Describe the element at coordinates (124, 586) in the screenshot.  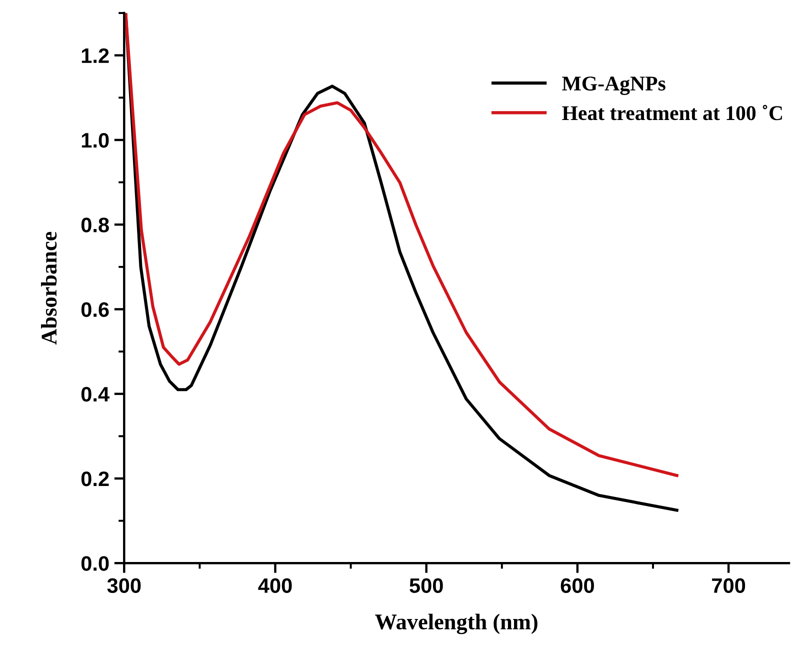
I see `x-tick-label: 300` at that location.